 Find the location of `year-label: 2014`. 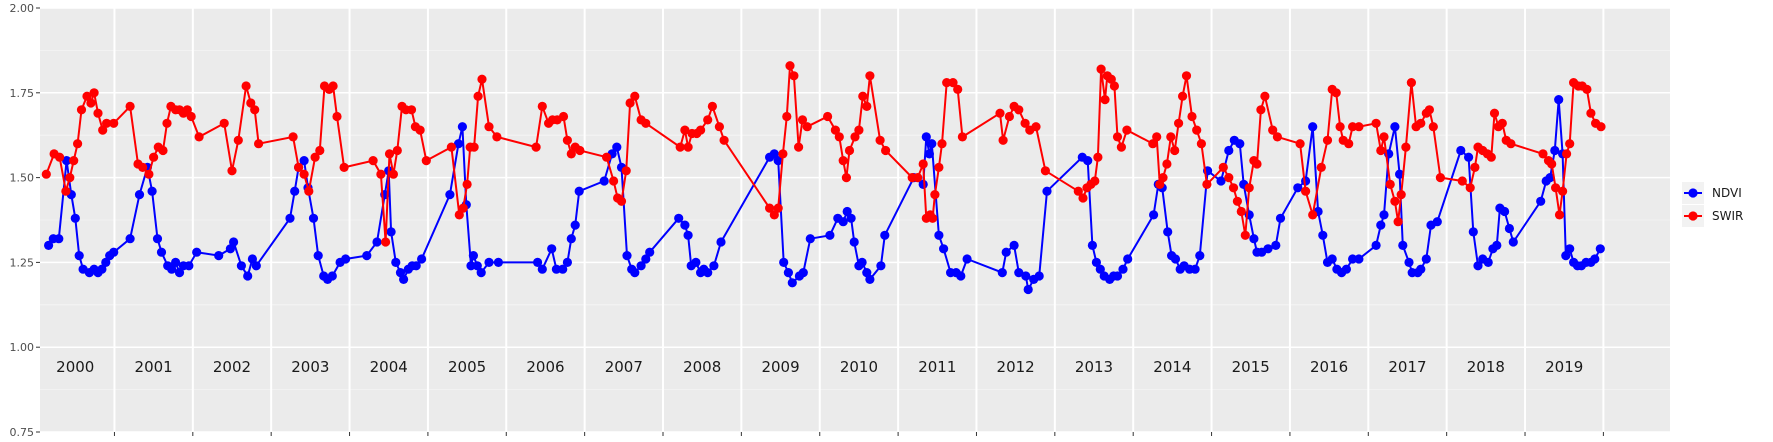

year-label: 2014 is located at coordinates (1172, 367).